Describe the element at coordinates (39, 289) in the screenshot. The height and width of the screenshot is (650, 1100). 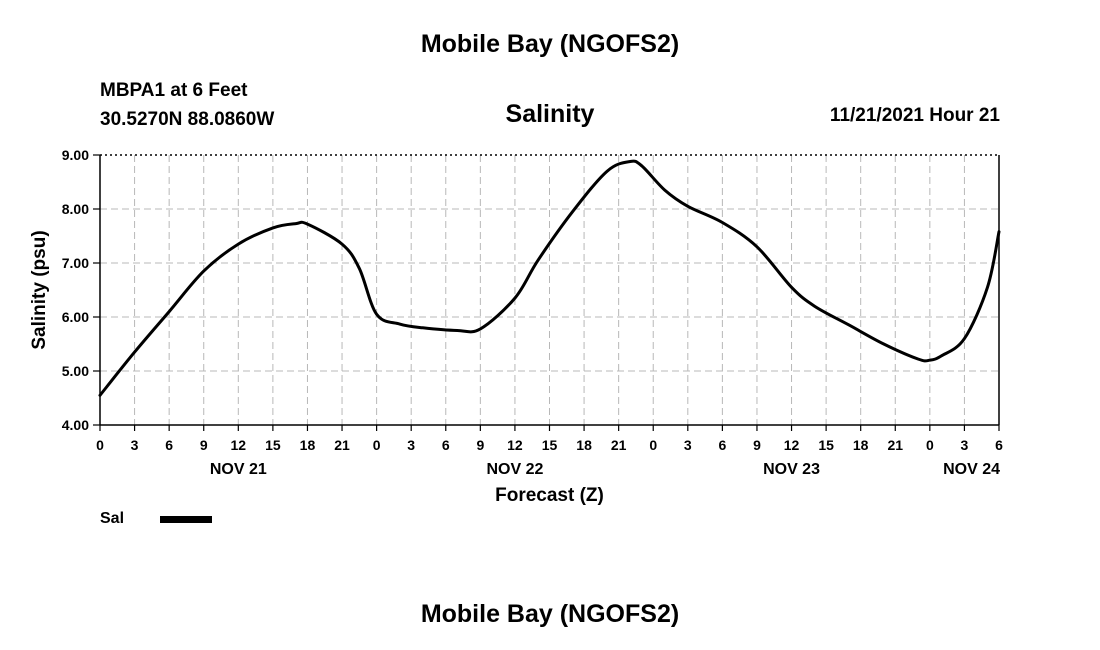
I see `y-axis-title: Salinity (psu)` at that location.